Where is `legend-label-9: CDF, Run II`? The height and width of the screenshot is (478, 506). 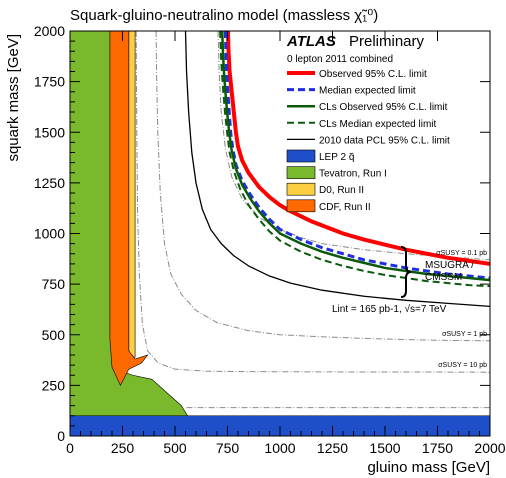 legend-label-9: CDF, Run II is located at coordinates (345, 207).